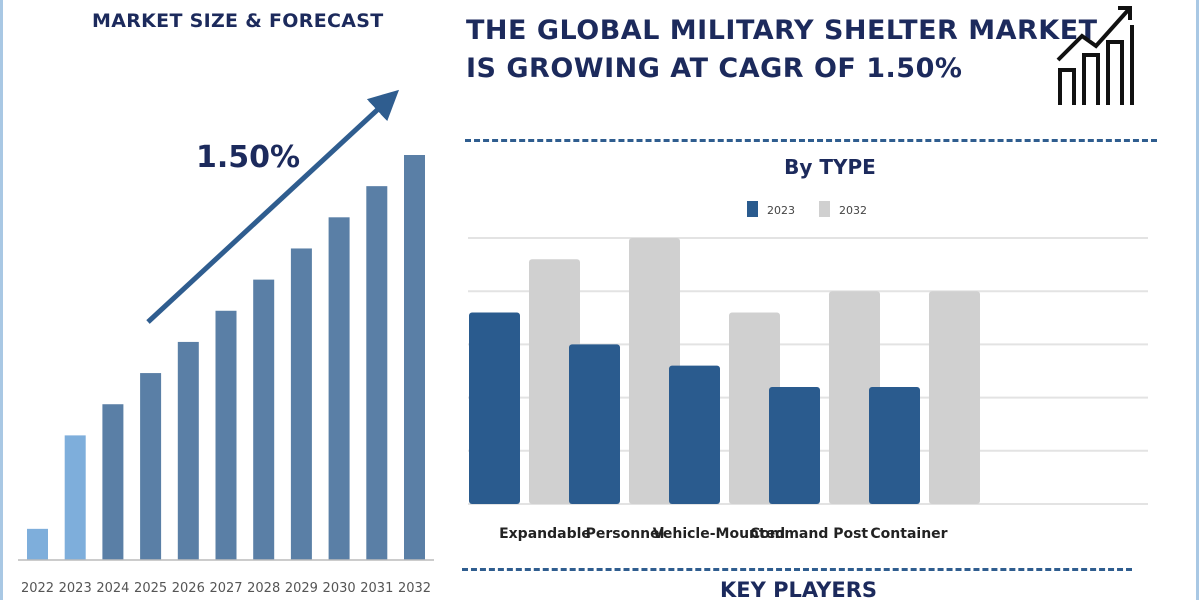 The height and width of the screenshot is (602, 1200). Describe the element at coordinates (797, 569) in the screenshot. I see `divider-bottom` at that location.